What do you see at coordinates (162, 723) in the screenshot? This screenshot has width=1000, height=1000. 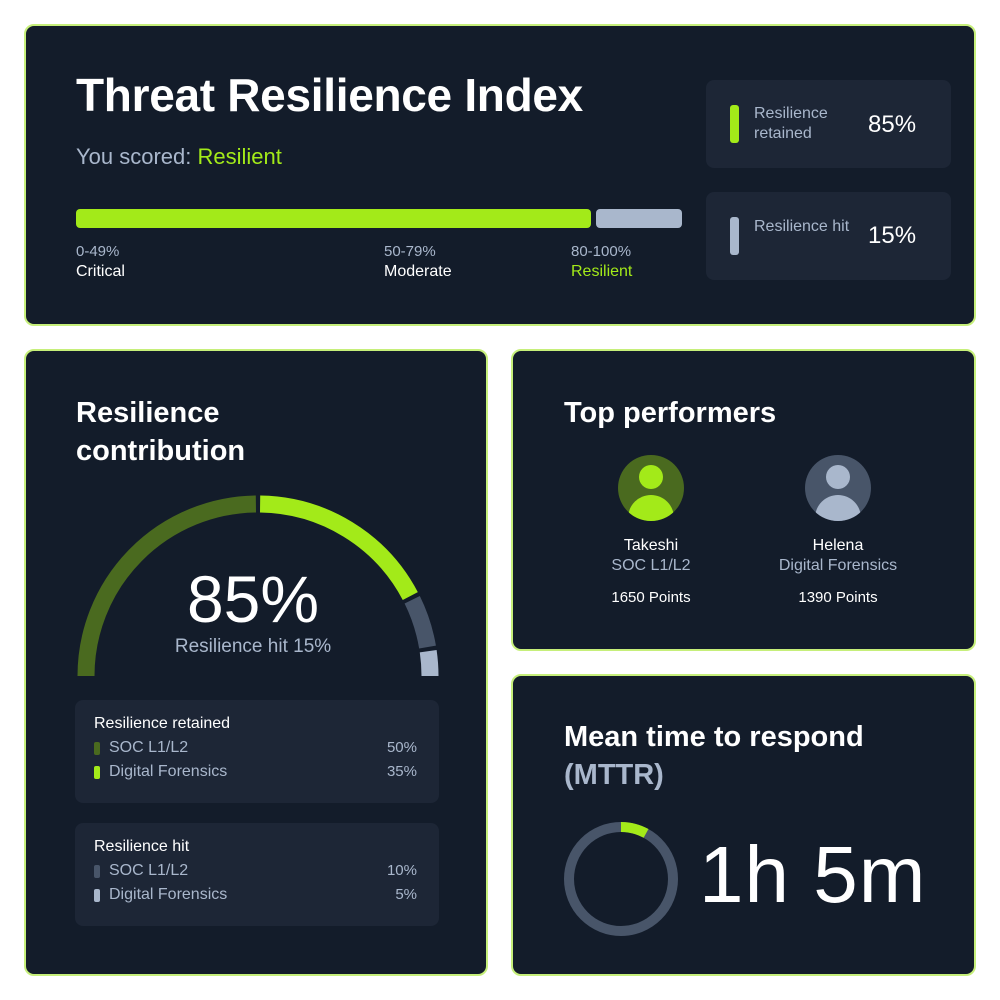 I see `legend-retained-title: Resilience retained` at bounding box center [162, 723].